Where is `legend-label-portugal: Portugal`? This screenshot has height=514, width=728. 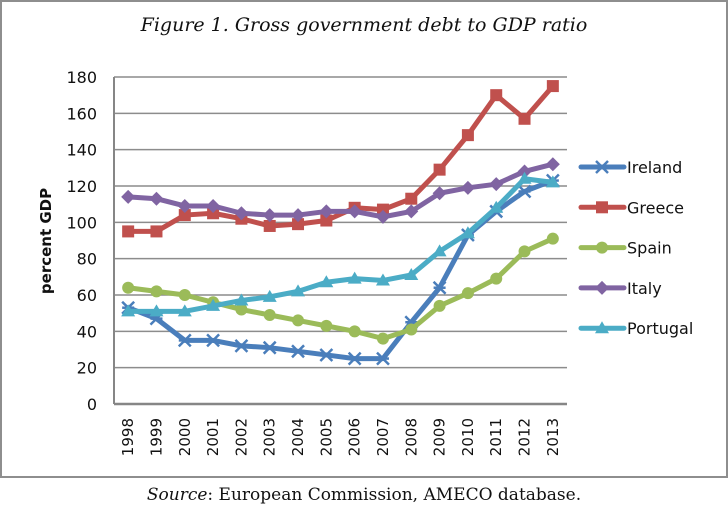
legend-label-portugal: Portugal is located at coordinates (660, 328).